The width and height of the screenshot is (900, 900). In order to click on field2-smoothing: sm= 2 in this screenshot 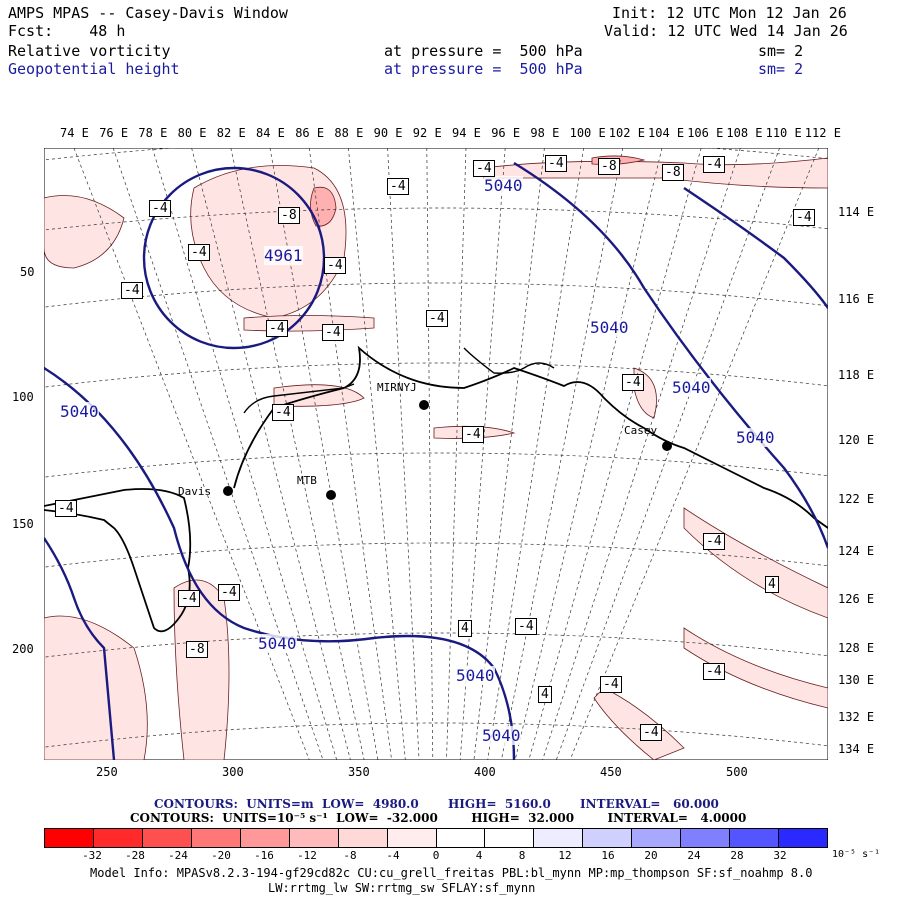, I will do `click(781, 69)`.